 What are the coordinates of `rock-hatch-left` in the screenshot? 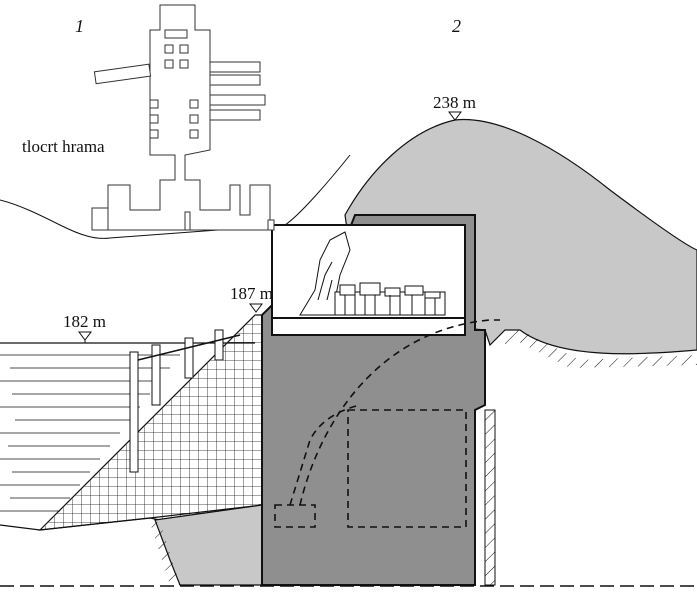 It's located at (165, 553).